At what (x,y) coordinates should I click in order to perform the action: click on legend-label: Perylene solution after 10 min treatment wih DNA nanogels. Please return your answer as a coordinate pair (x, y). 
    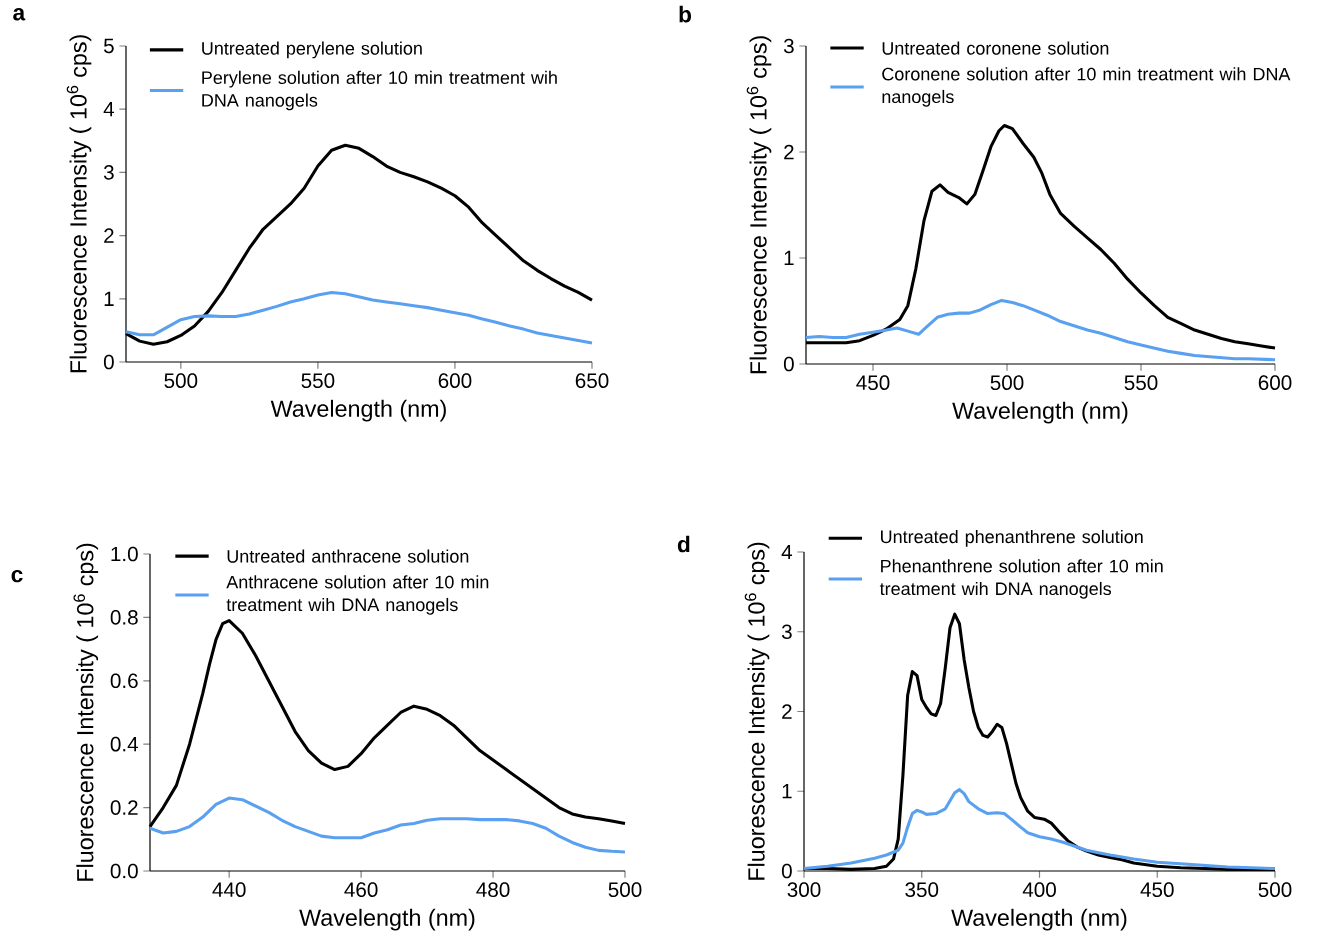
    Looking at the image, I should click on (379, 90).